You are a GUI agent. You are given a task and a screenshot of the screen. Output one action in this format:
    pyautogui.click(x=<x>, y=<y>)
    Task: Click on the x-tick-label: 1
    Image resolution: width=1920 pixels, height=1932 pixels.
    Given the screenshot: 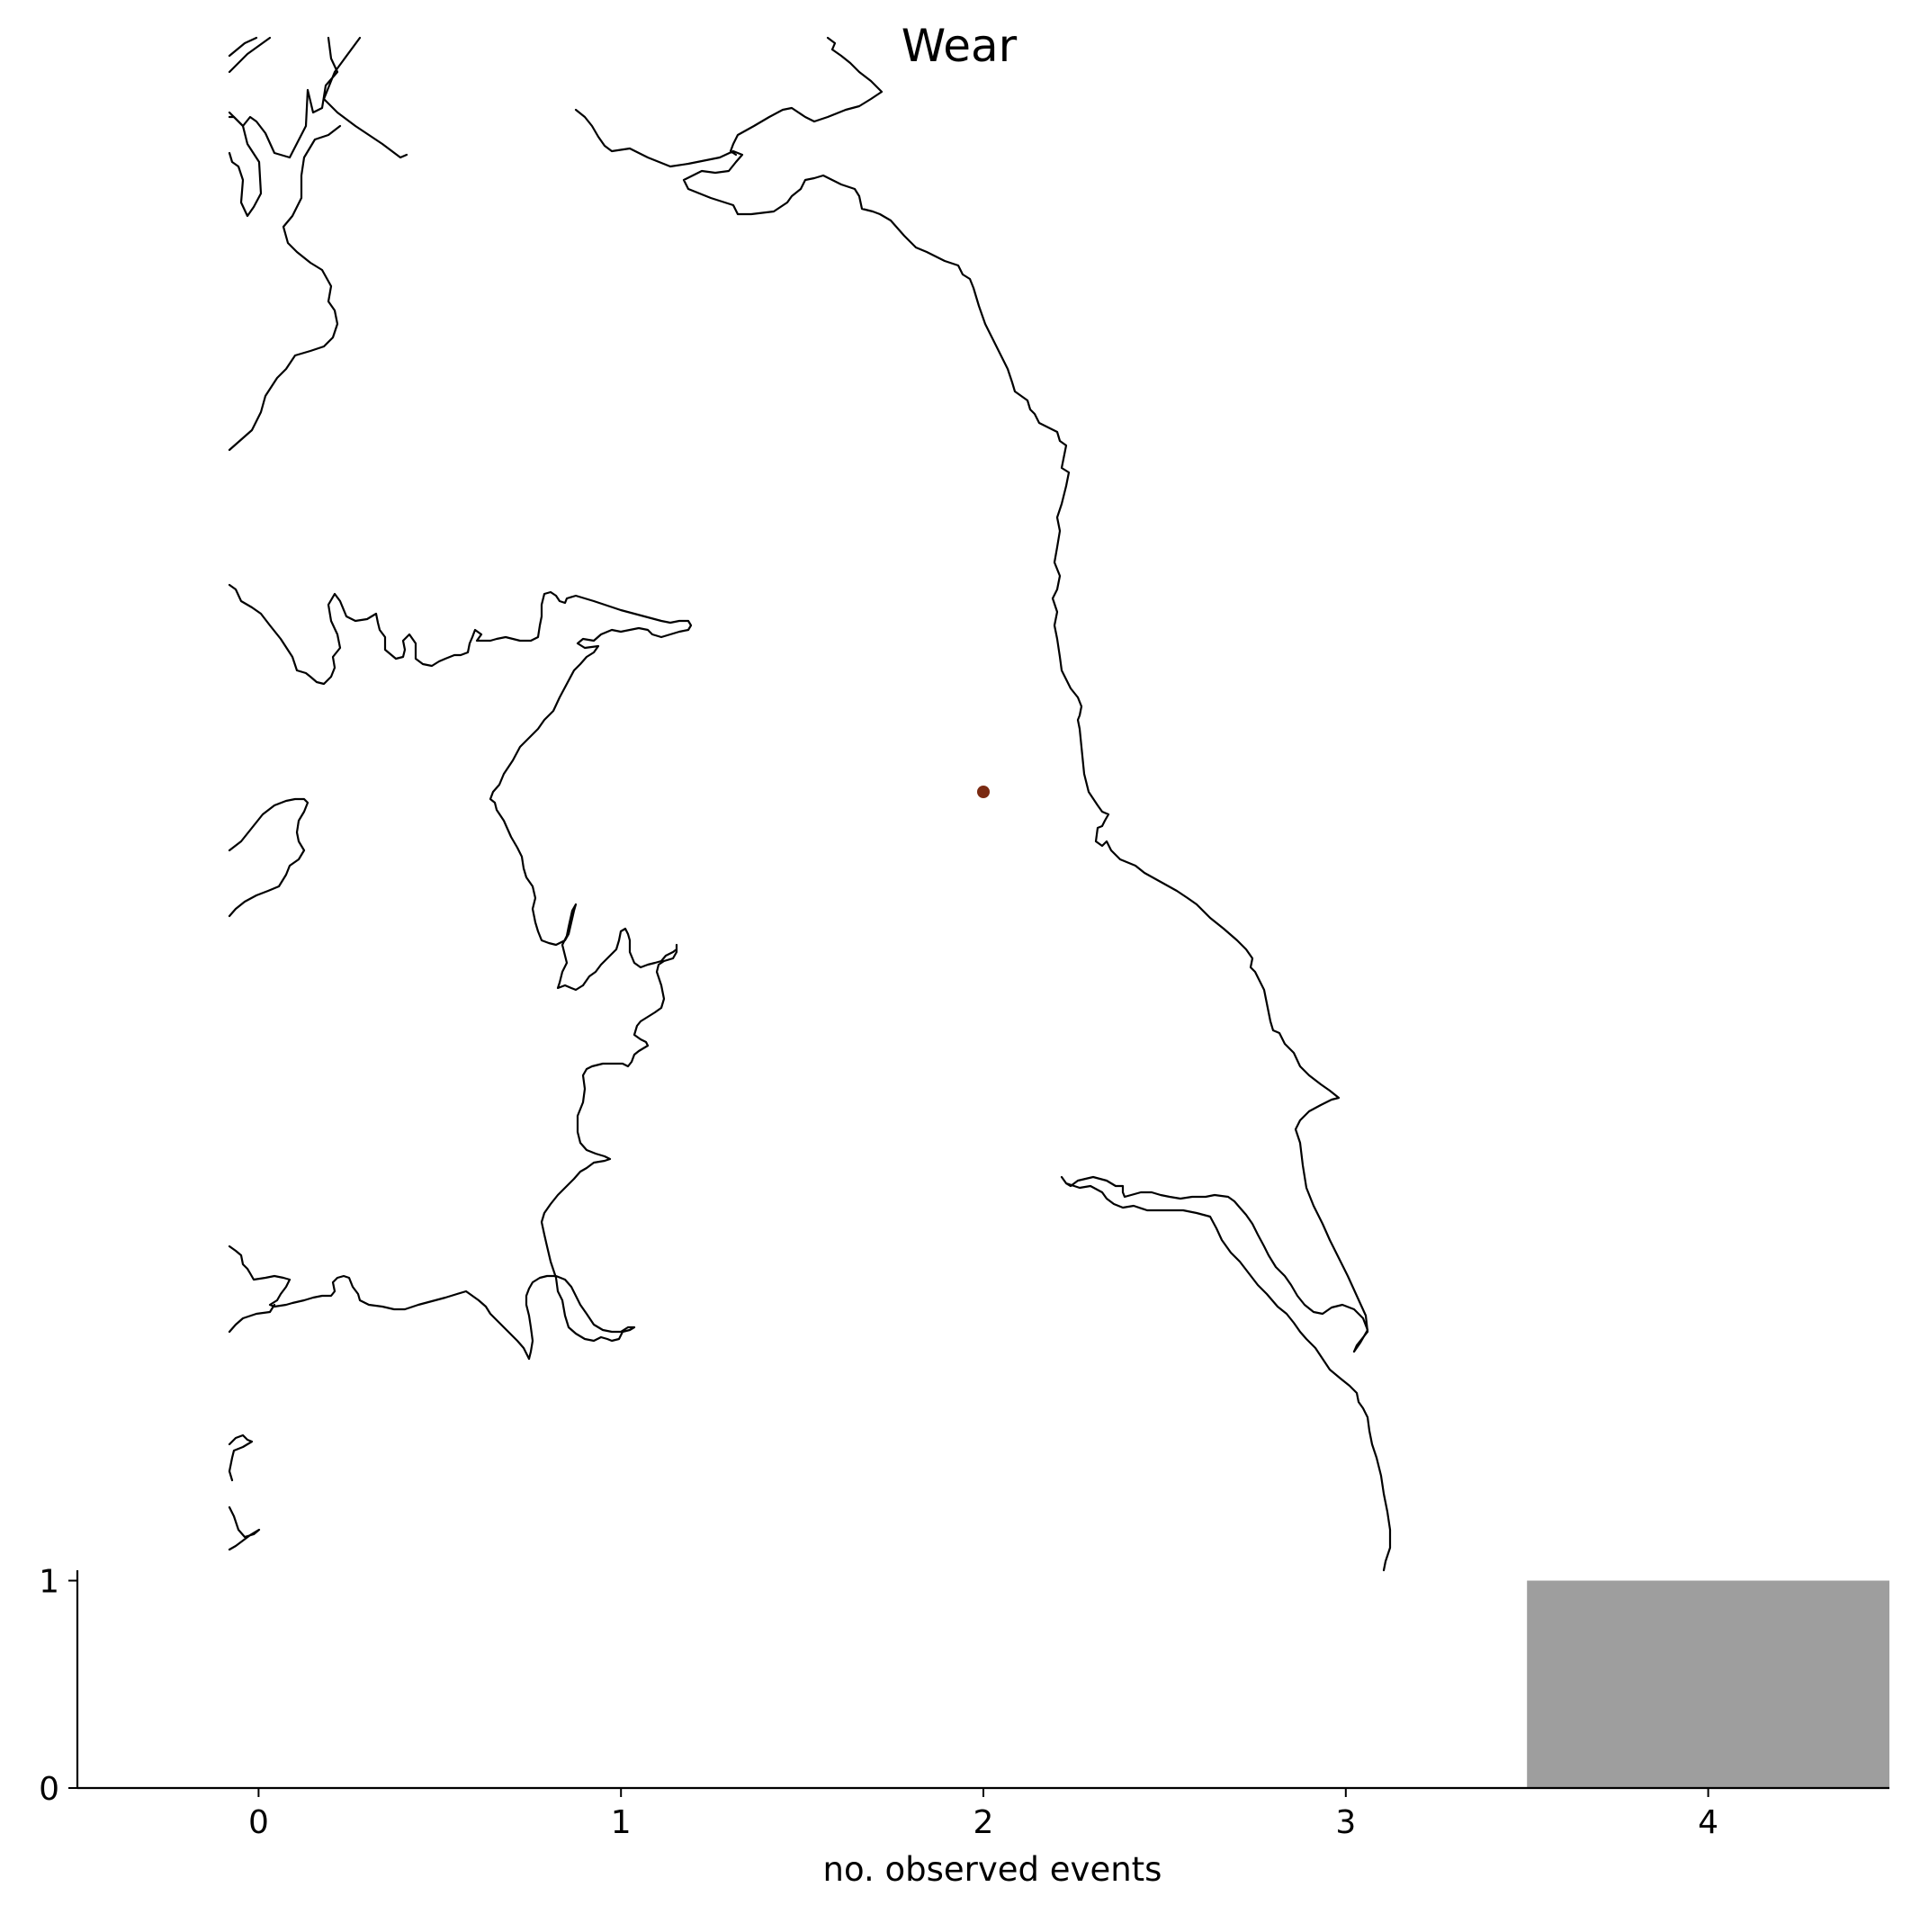 What is the action you would take?
    pyautogui.click(x=621, y=1822)
    